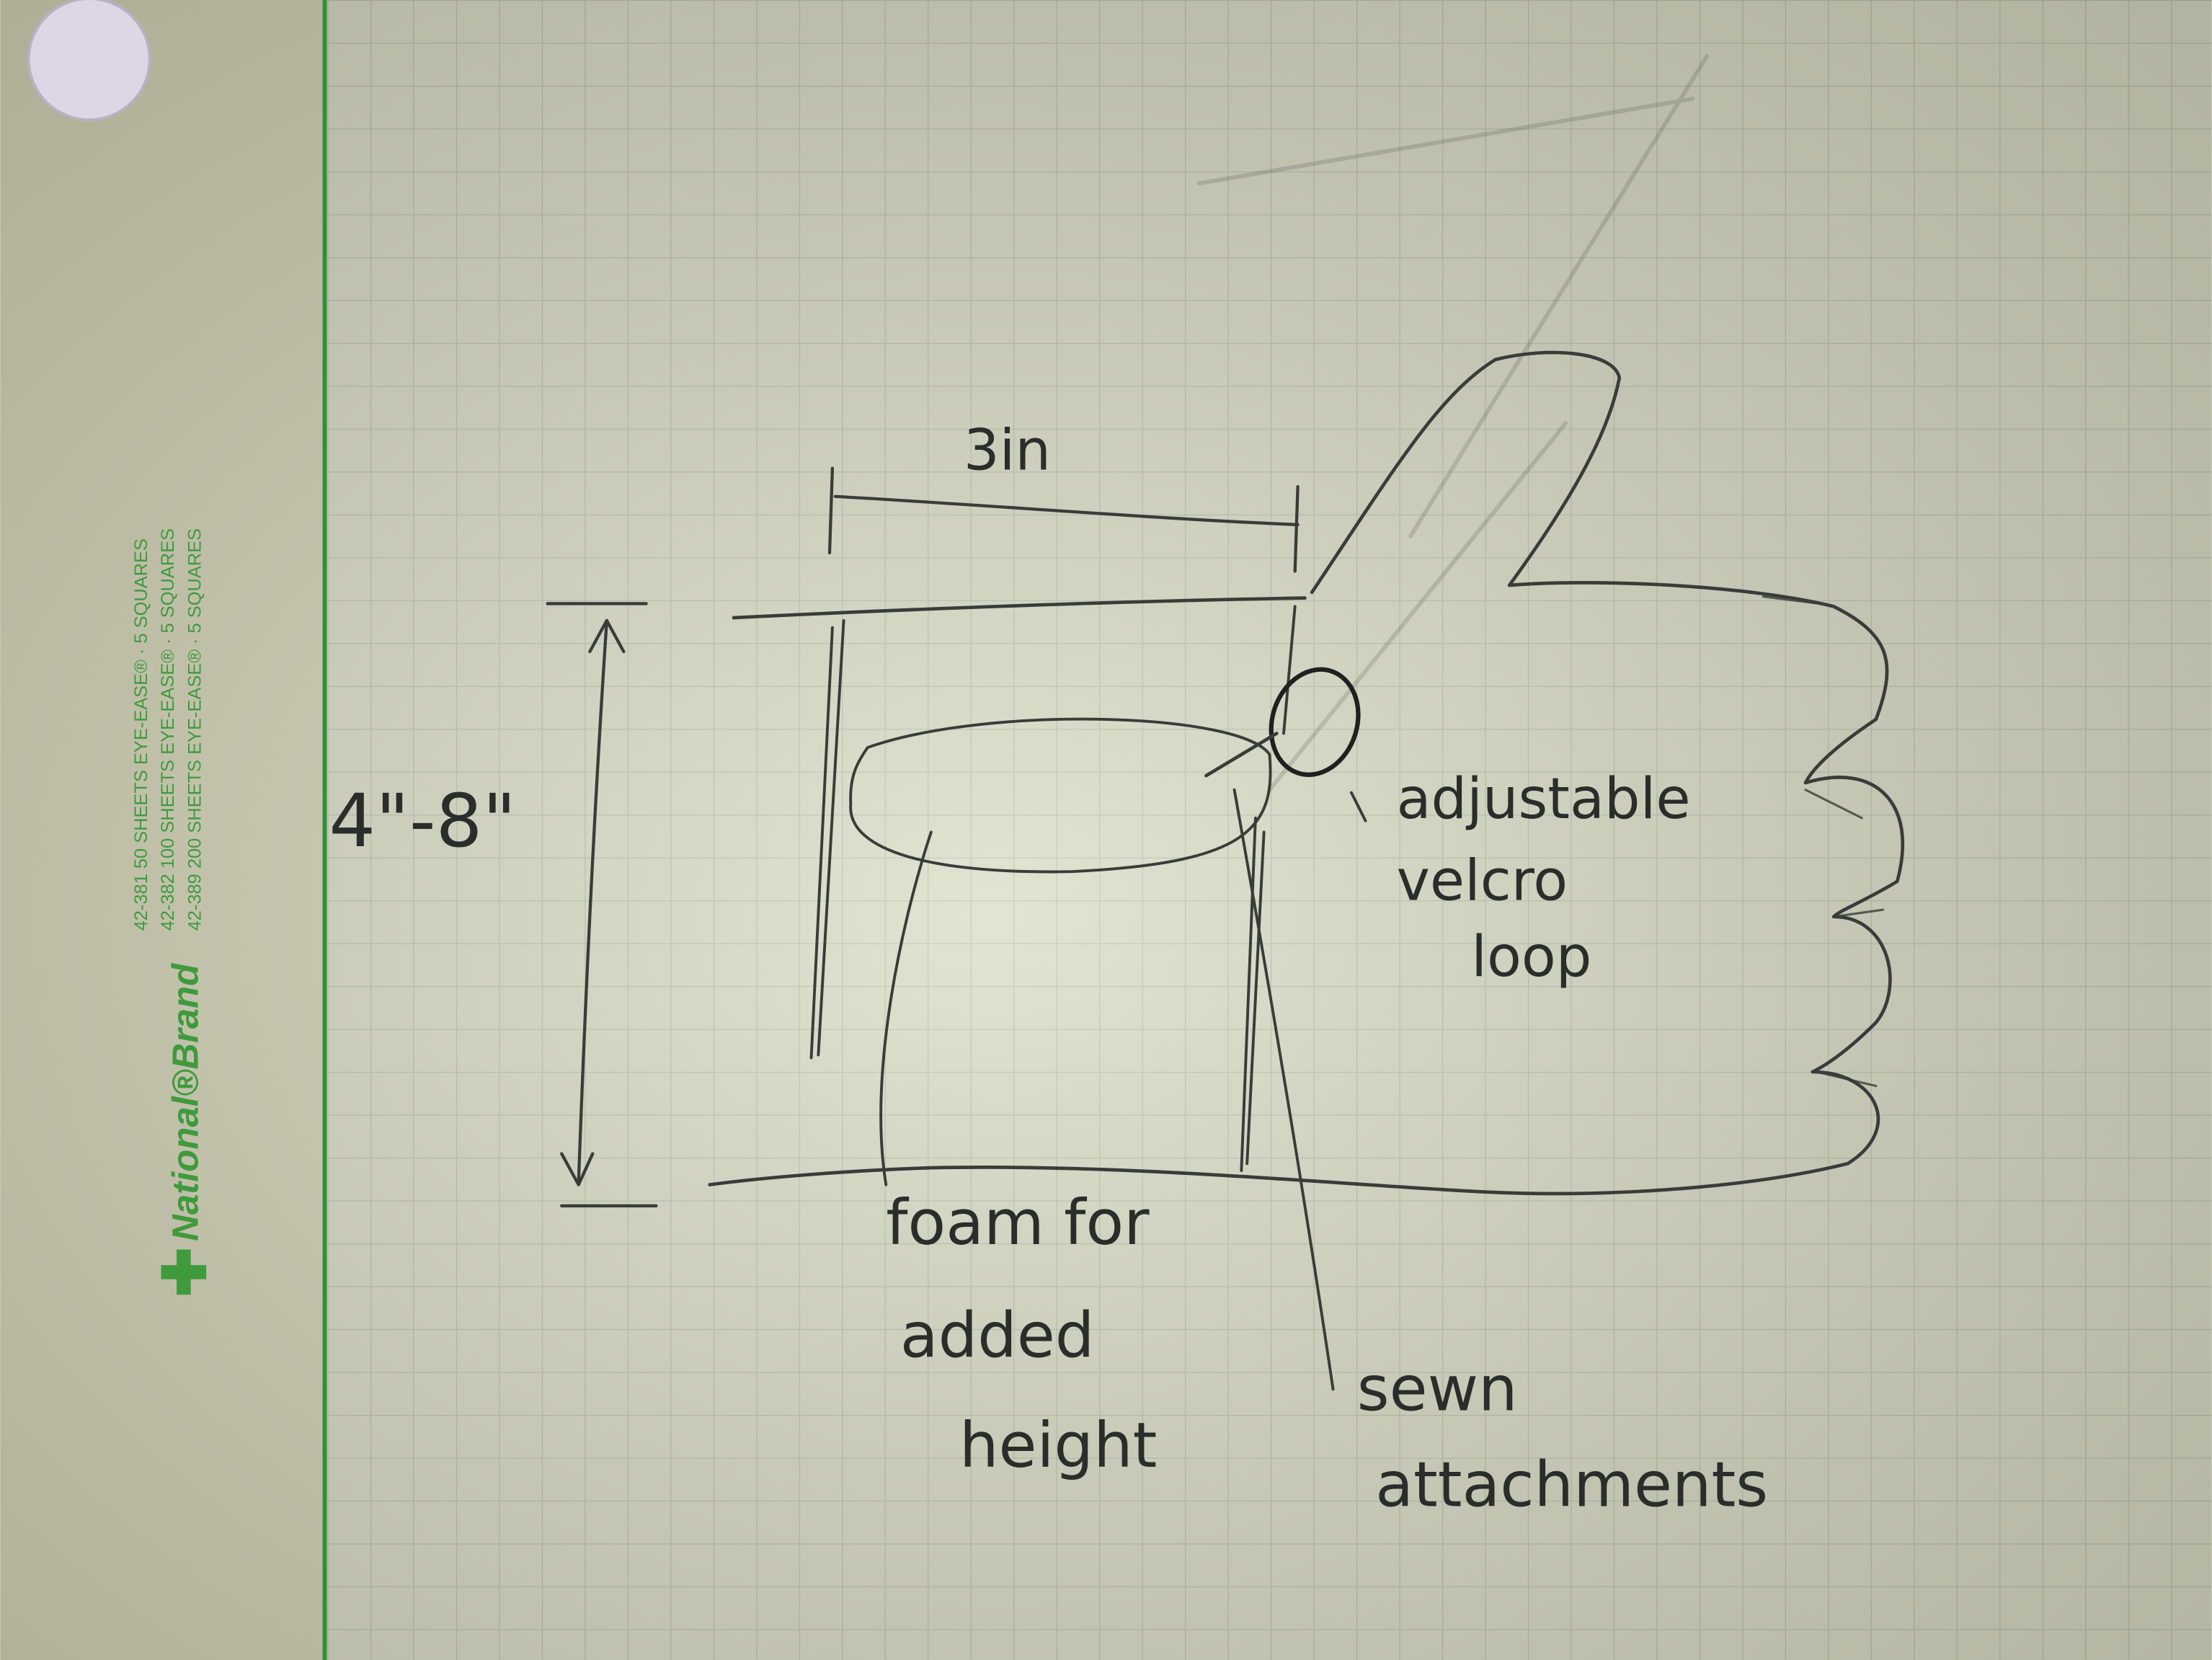 The height and width of the screenshot is (1660, 2212). Describe the element at coordinates (1562, 1438) in the screenshot. I see `sewn-label: sewn attachments` at that location.